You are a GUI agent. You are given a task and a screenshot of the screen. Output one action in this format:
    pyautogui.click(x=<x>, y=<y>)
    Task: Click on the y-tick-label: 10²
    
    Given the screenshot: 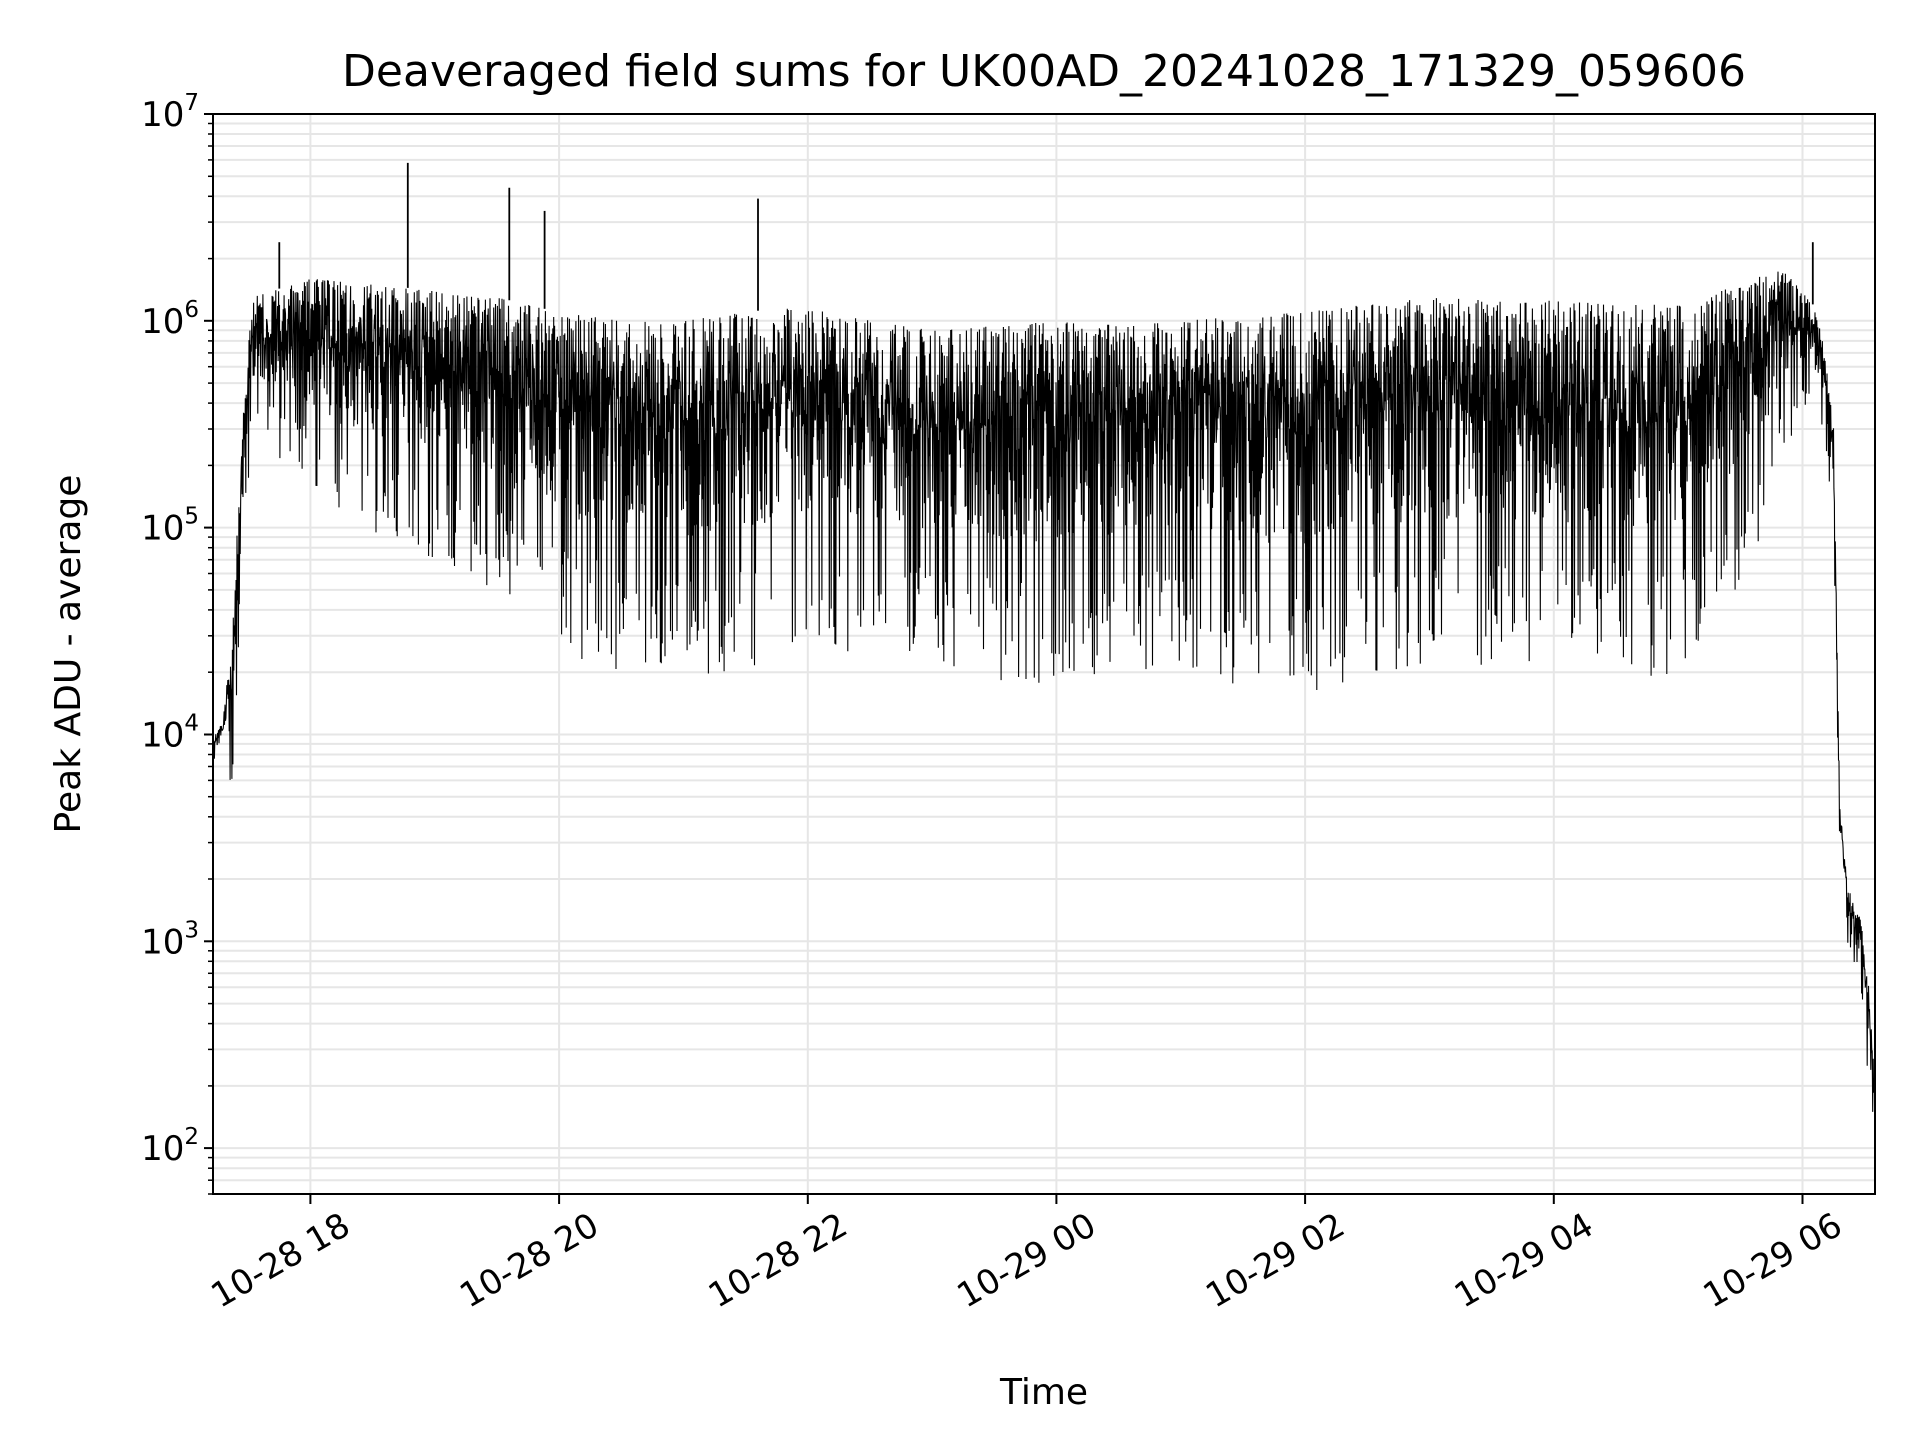 What is the action you would take?
    pyautogui.click(x=170, y=1146)
    